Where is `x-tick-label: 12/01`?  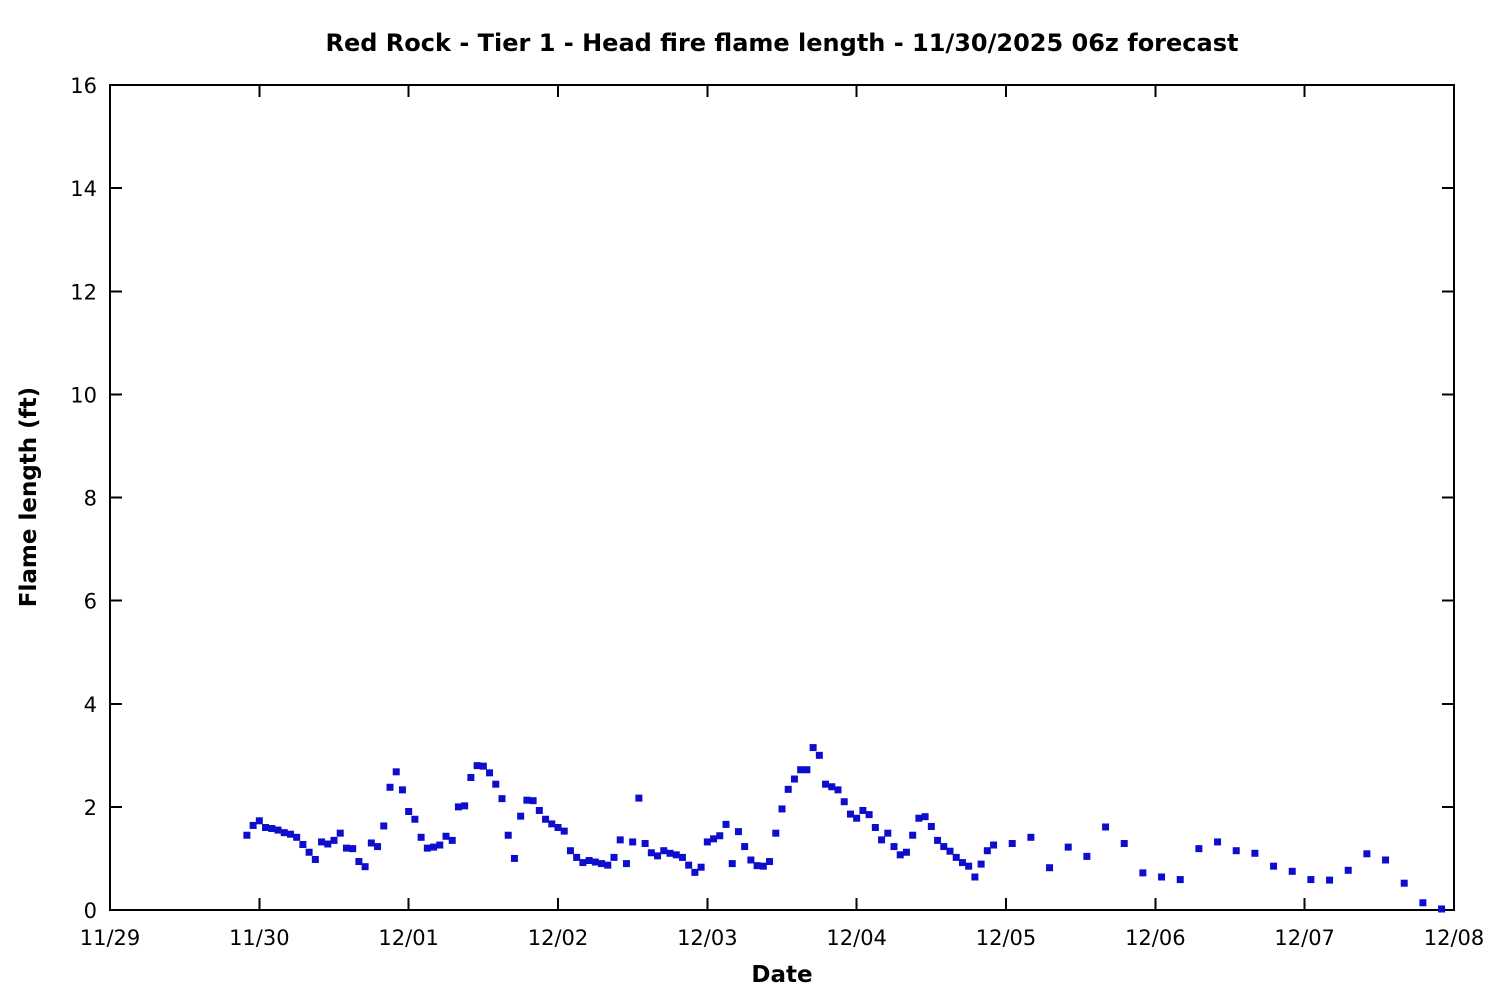
x-tick-label: 12/01 is located at coordinates (408, 938).